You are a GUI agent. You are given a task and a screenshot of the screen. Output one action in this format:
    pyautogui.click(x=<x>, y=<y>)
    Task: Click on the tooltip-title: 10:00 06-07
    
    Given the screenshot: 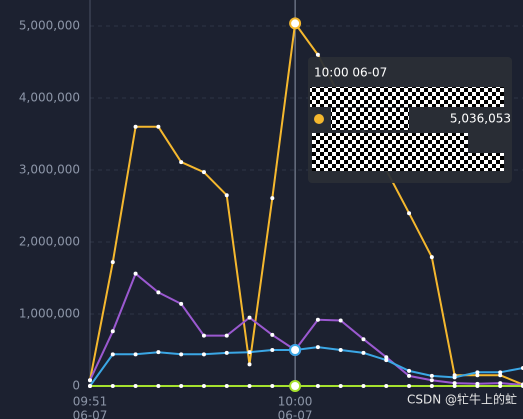 What is the action you would take?
    pyautogui.click(x=350, y=73)
    